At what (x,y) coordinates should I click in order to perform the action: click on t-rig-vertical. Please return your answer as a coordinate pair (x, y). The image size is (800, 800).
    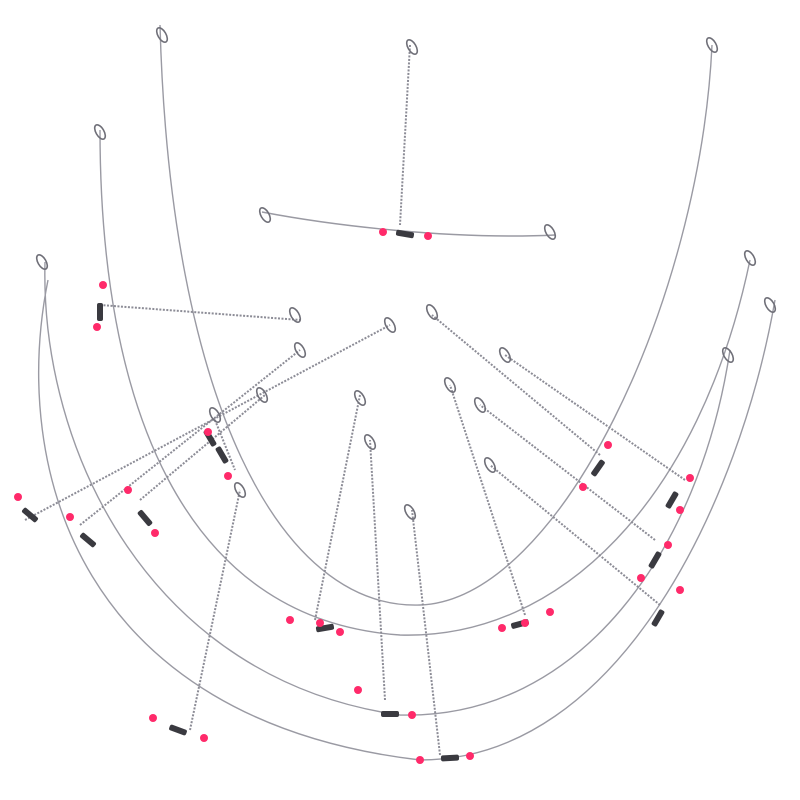
    Looking at the image, I should click on (405, 135).